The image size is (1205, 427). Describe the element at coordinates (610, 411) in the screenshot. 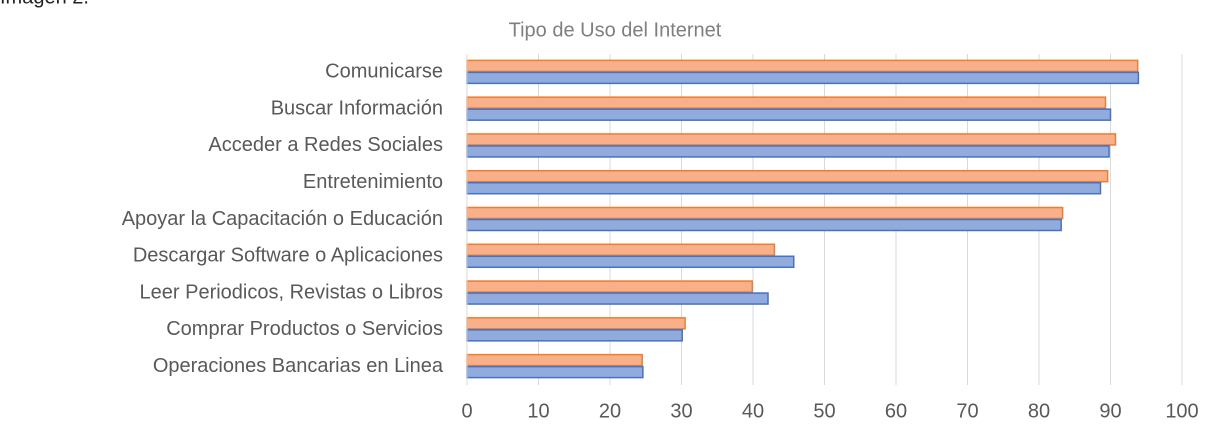

I see `x-tick-label: 20` at that location.